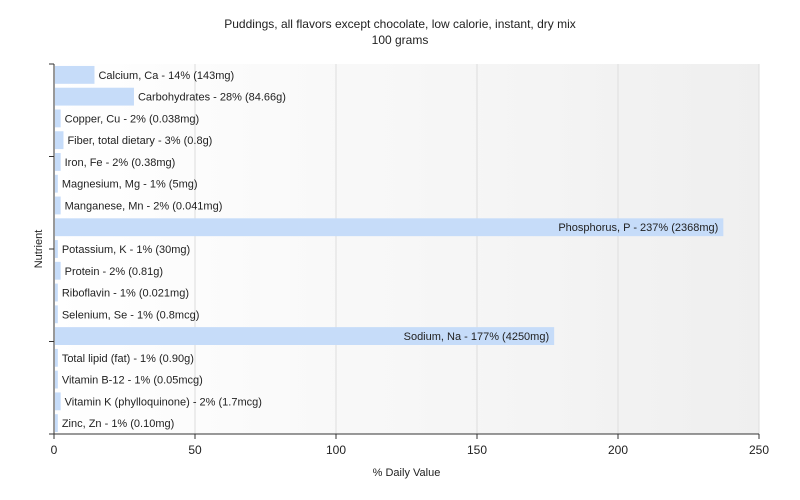 The image size is (800, 500). Describe the element at coordinates (400, 40) in the screenshot. I see `chart-subtitle: 100 grams` at that location.